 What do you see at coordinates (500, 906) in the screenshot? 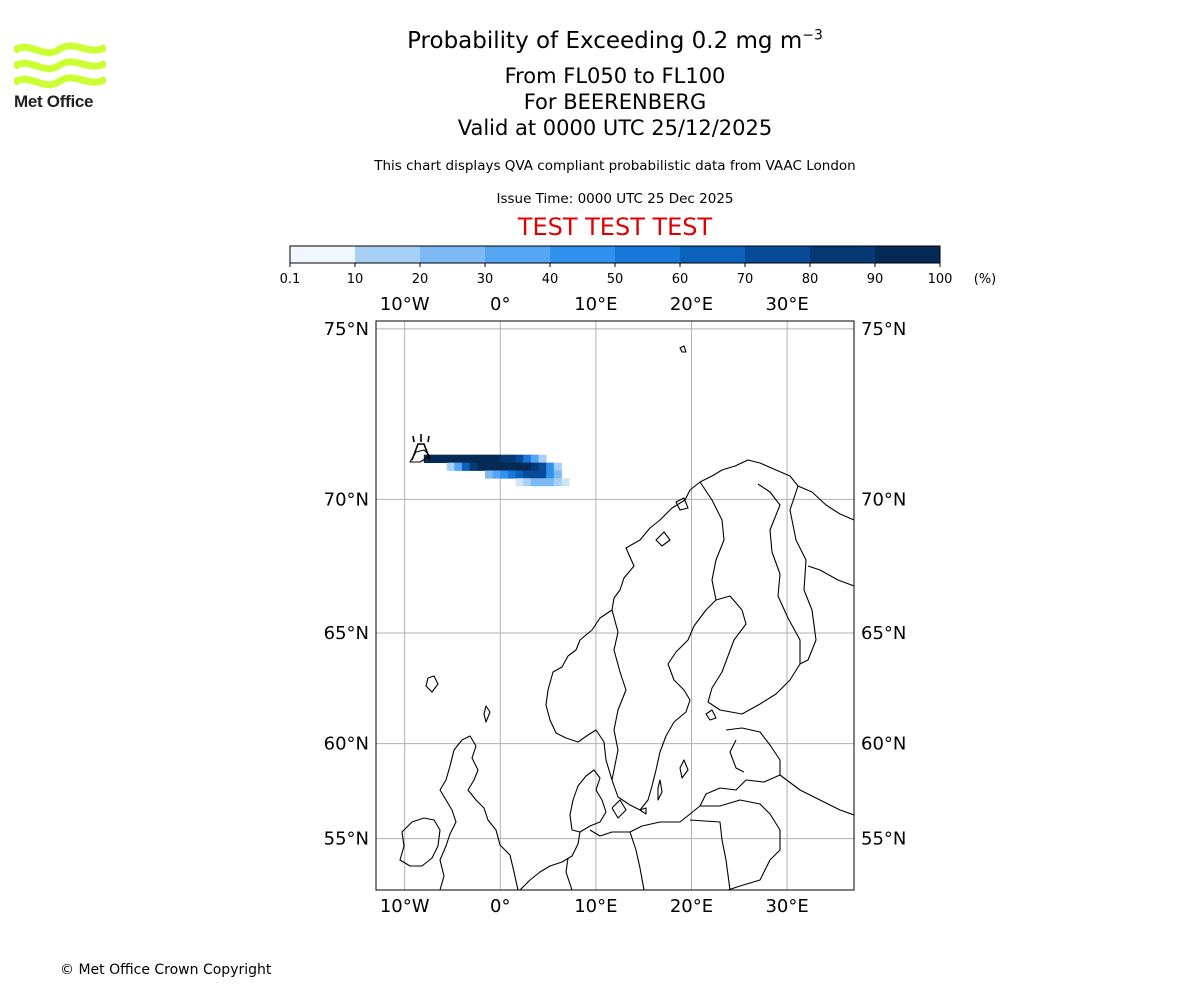
I see `lon-label-bottom: 0°` at bounding box center [500, 906].